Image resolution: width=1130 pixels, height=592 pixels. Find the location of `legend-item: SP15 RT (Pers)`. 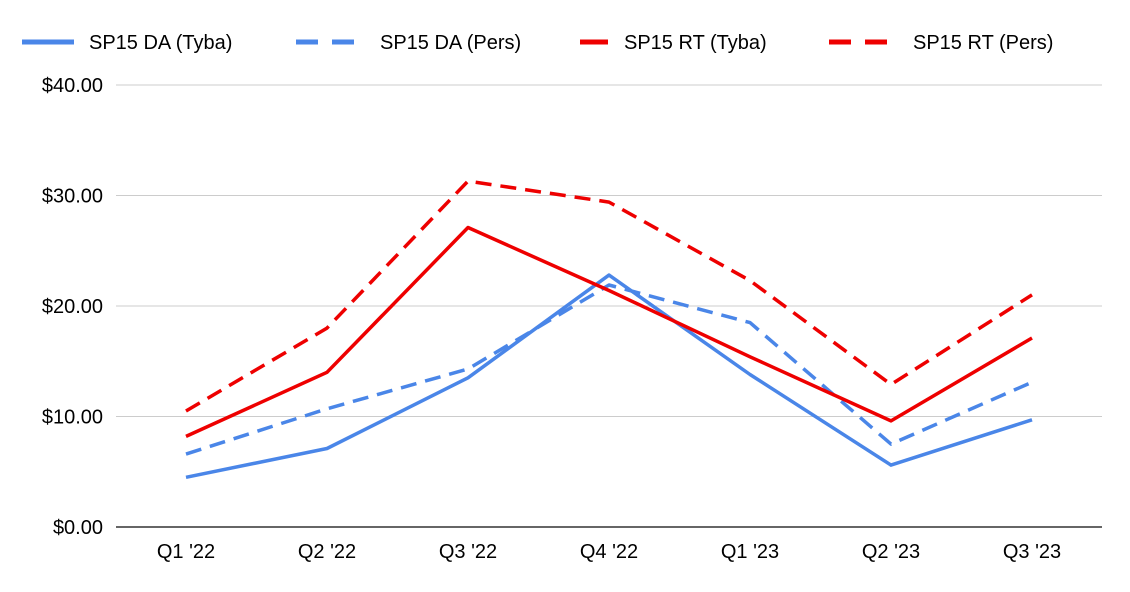

legend-item: SP15 RT (Pers) is located at coordinates (941, 43).